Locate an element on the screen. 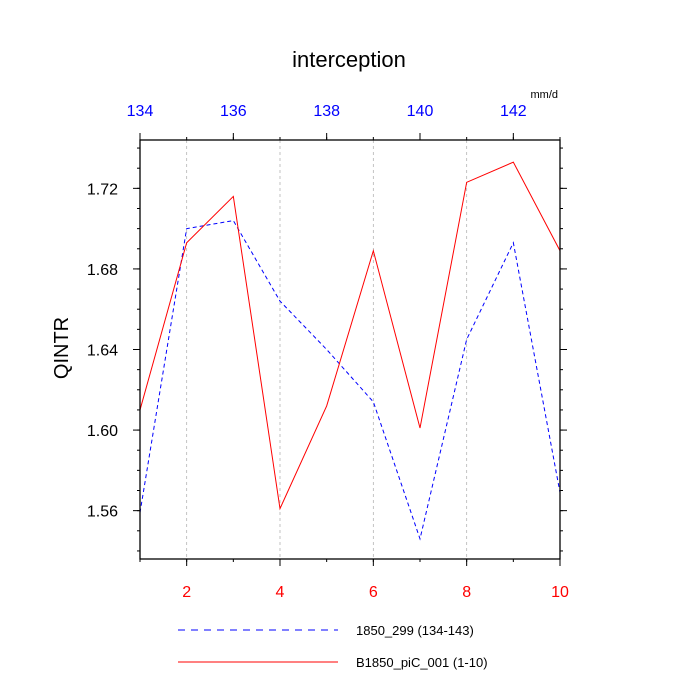 The height and width of the screenshot is (700, 700). y-tick-label: 1.72 is located at coordinates (102, 189).